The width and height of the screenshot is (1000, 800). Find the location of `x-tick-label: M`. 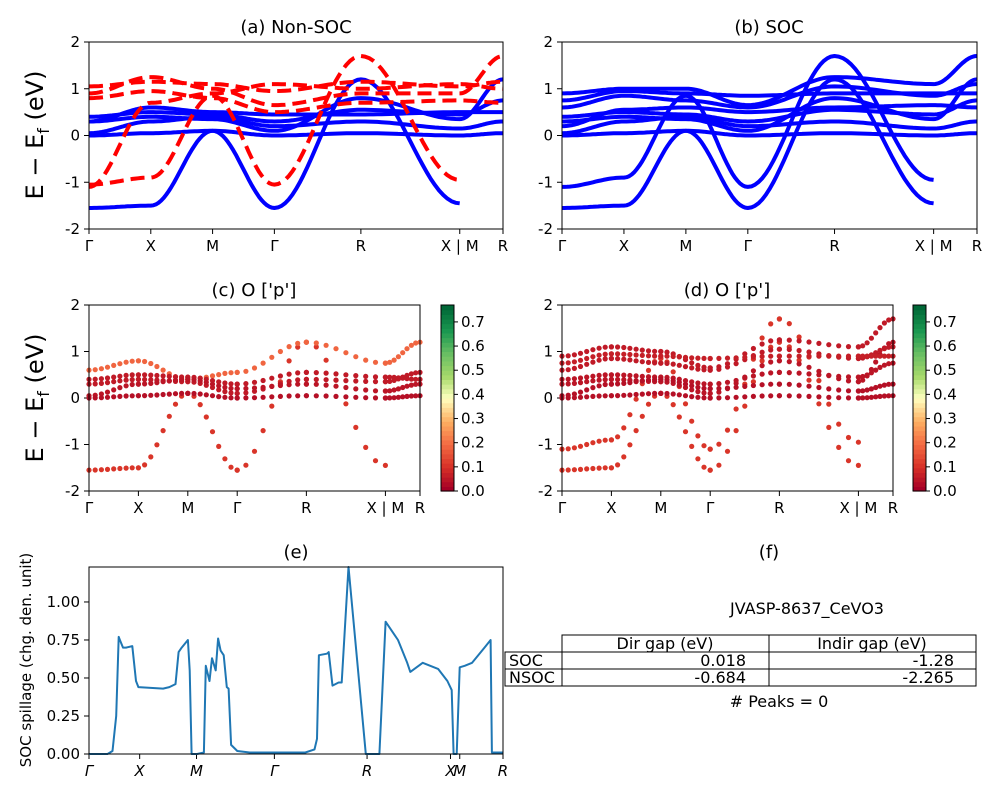

x-tick-label: M is located at coordinates (459, 771).